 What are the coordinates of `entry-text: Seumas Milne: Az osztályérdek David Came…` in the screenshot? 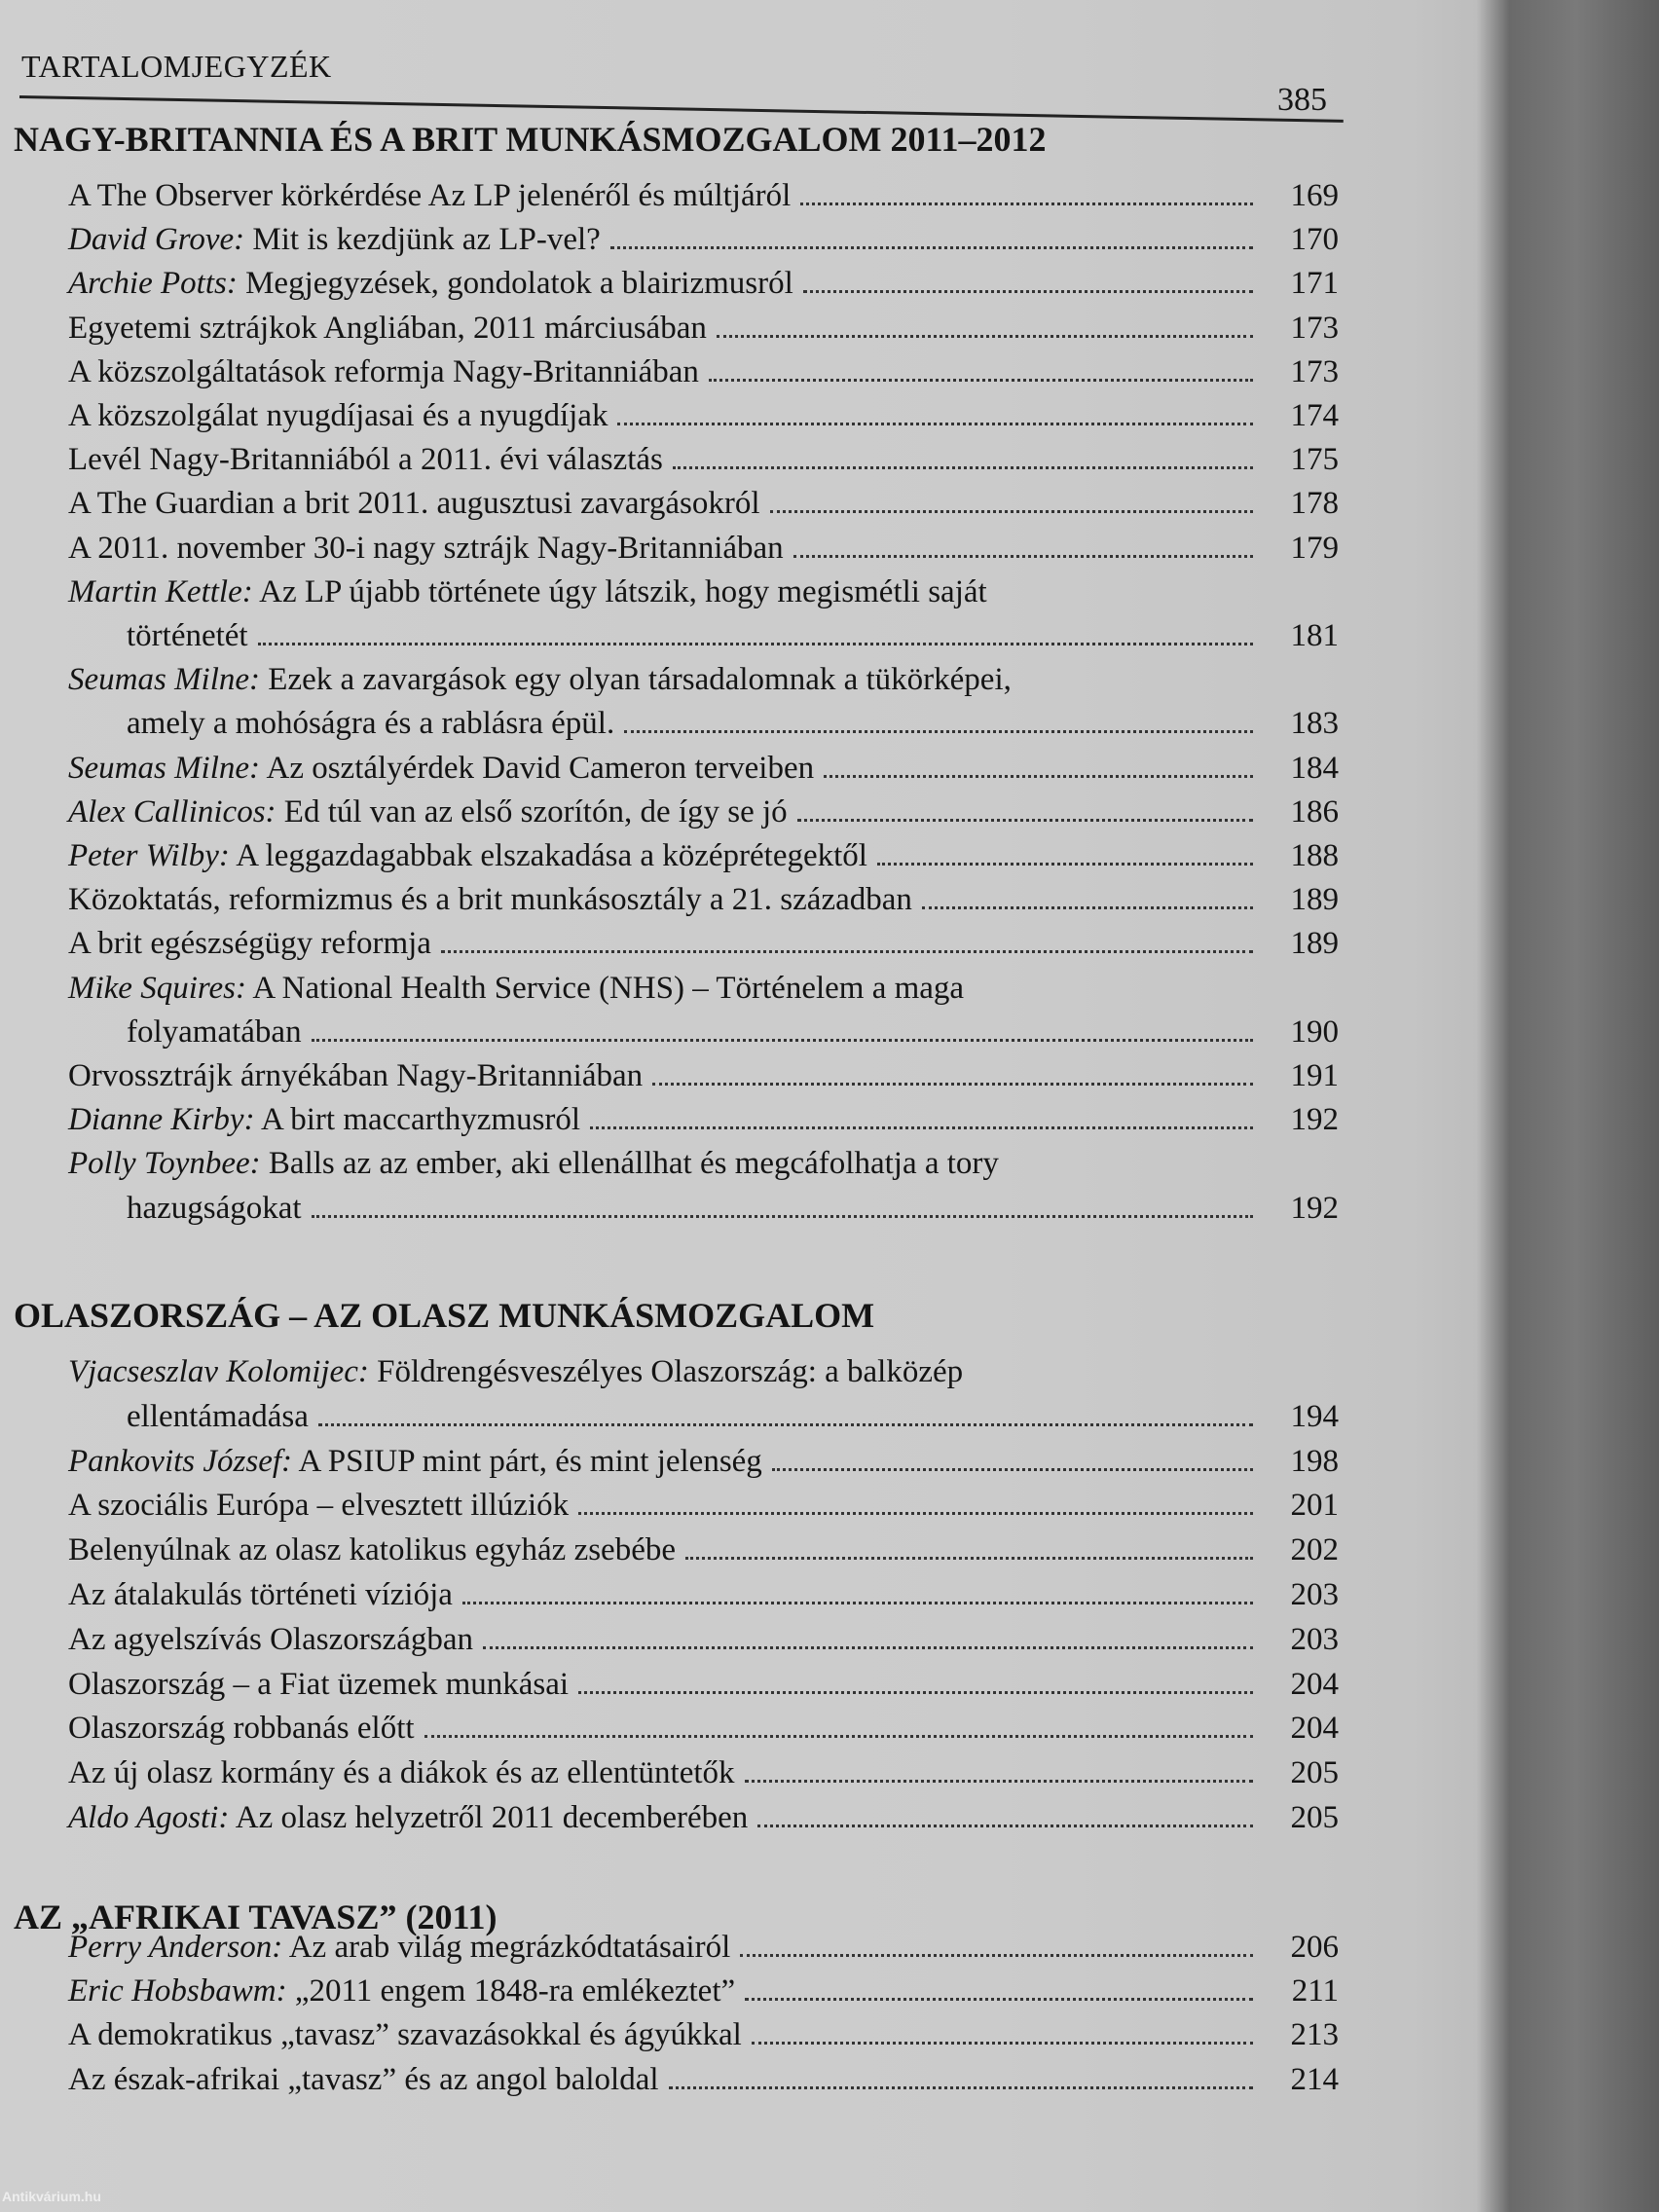 It's located at (441, 769).